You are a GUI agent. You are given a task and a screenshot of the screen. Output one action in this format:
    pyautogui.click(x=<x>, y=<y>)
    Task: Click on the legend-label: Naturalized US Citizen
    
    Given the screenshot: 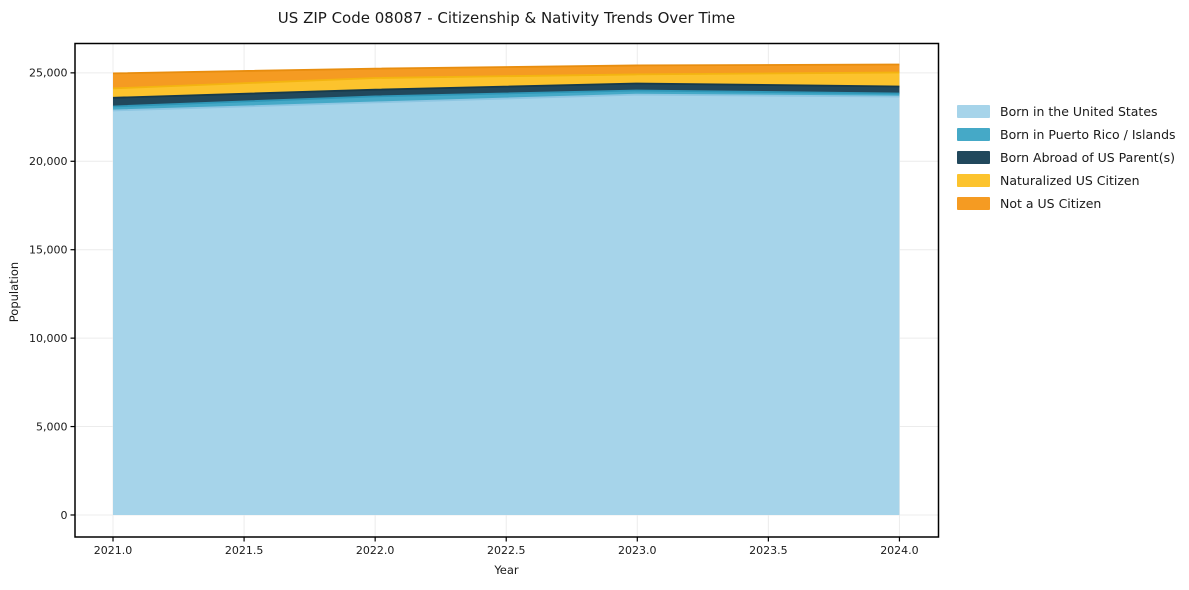 What is the action you would take?
    pyautogui.click(x=1070, y=180)
    